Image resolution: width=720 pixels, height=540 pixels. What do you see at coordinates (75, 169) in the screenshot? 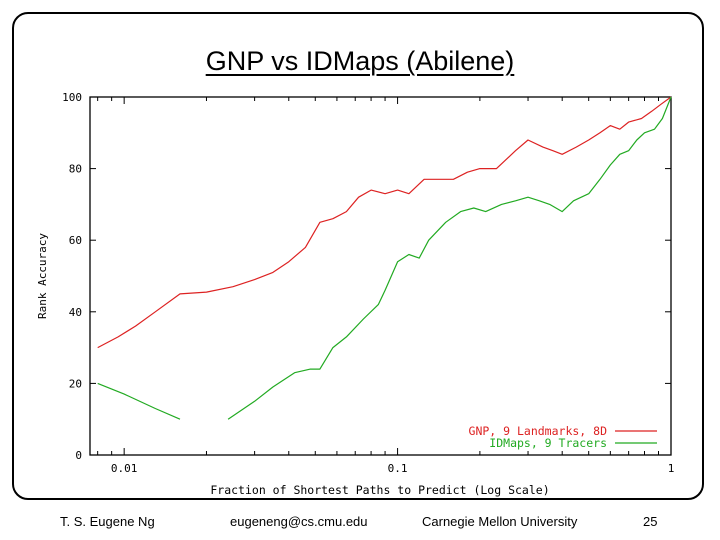
I see `y-tick-label: 80` at bounding box center [75, 169].